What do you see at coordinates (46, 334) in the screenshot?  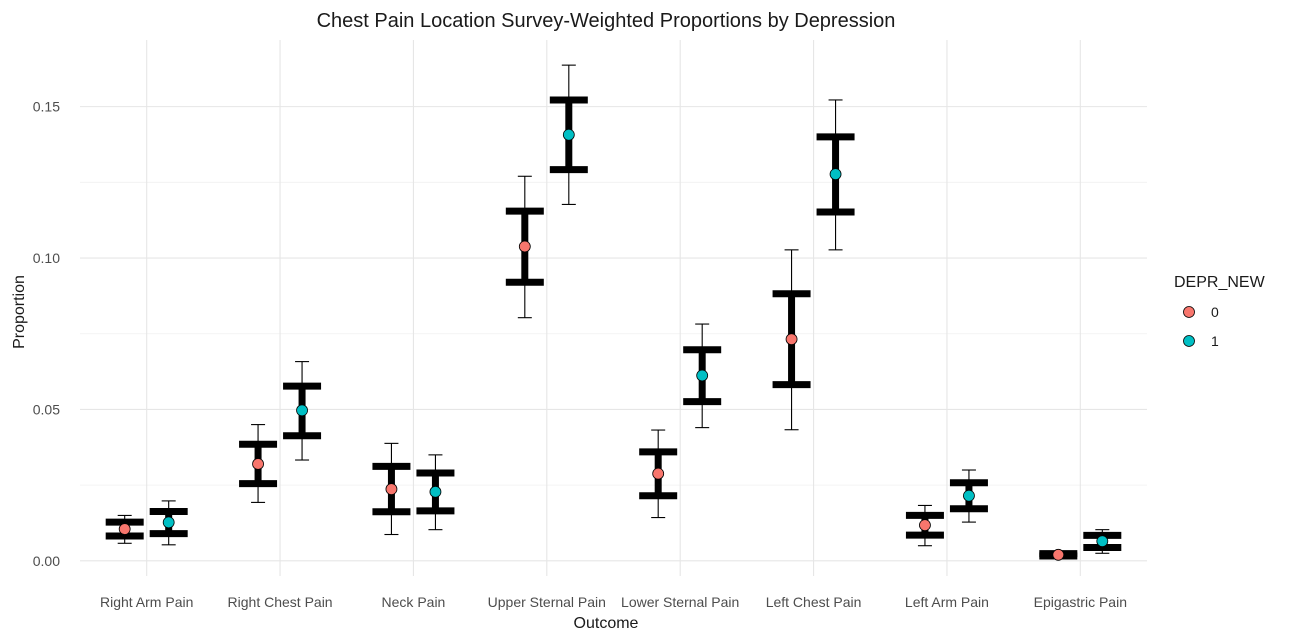 I see `y-tick-labels: 0.00 0.05 0.10 0.15` at bounding box center [46, 334].